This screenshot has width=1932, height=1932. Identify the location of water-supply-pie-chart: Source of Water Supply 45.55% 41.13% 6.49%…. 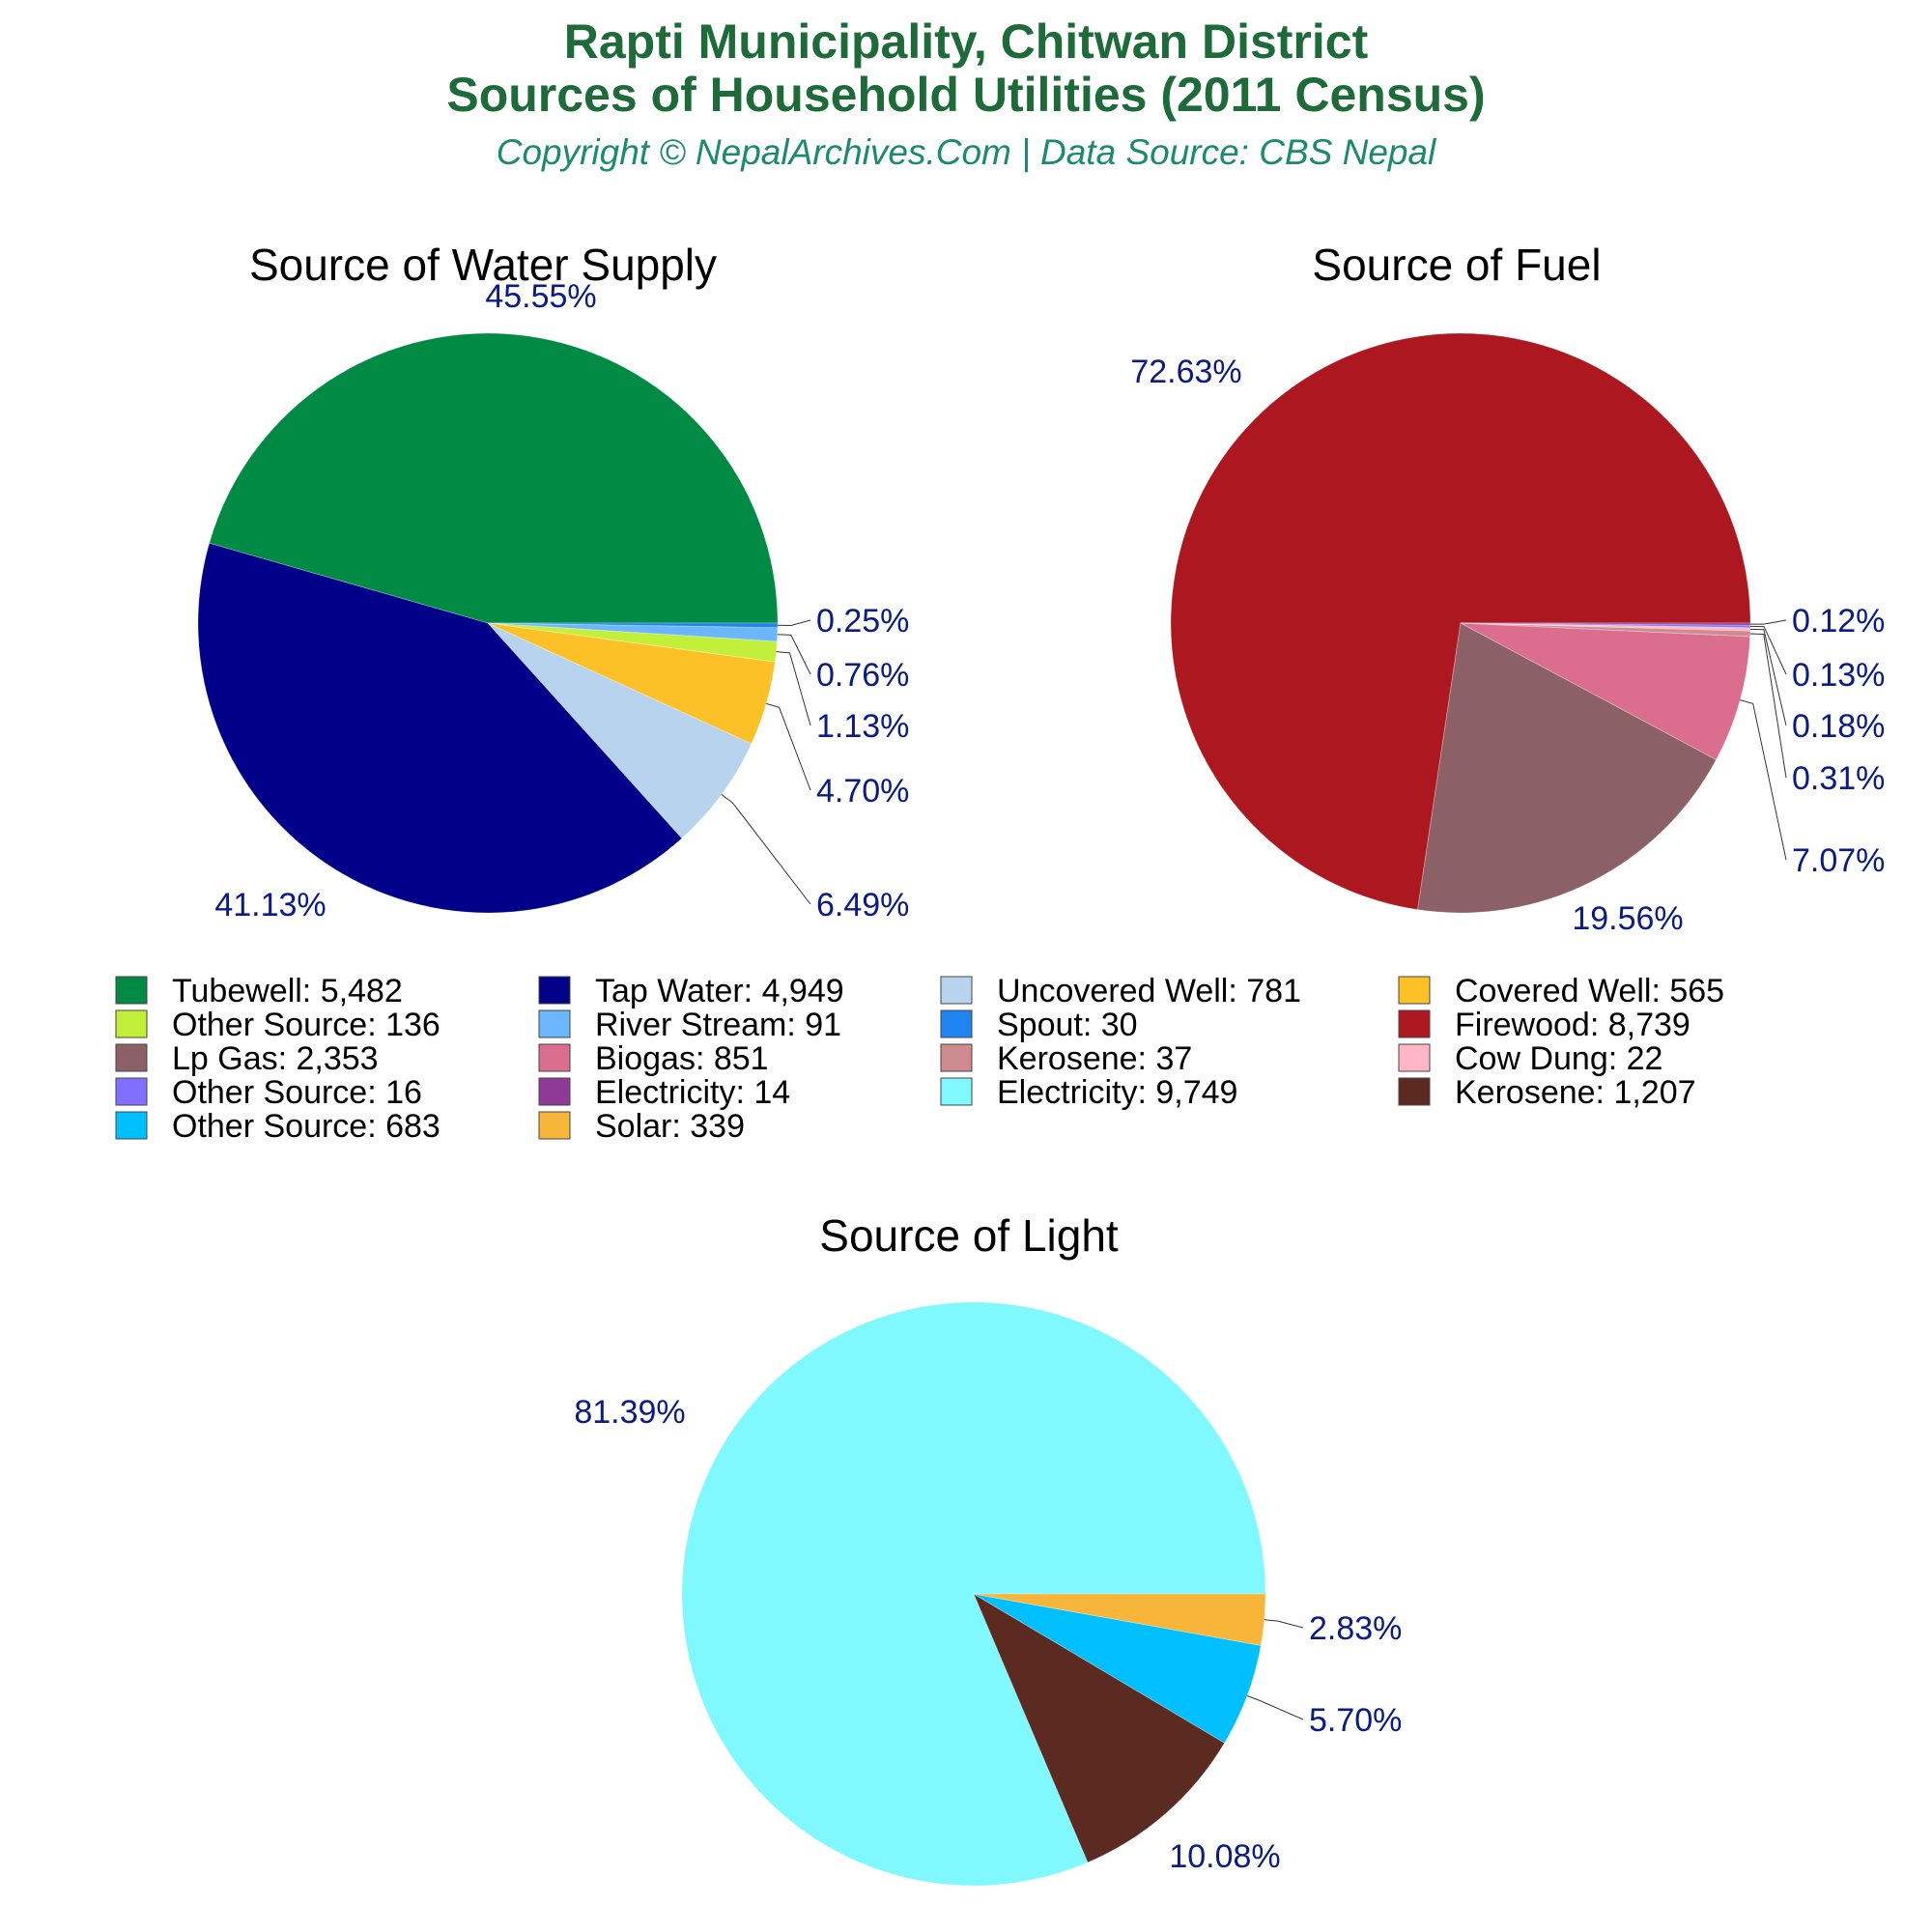
(553, 581).